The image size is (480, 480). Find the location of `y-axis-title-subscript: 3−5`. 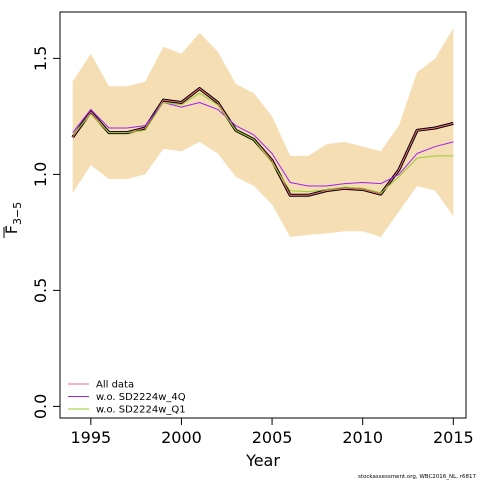

y-axis-title-subscript: 3−5 is located at coordinates (17, 213).